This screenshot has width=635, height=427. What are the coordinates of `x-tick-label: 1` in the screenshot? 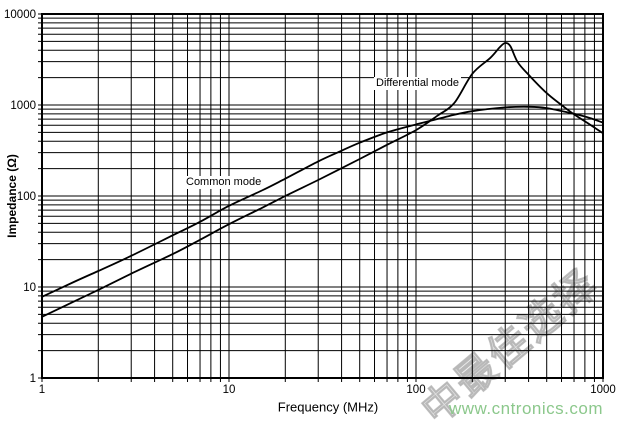 It's located at (42, 390).